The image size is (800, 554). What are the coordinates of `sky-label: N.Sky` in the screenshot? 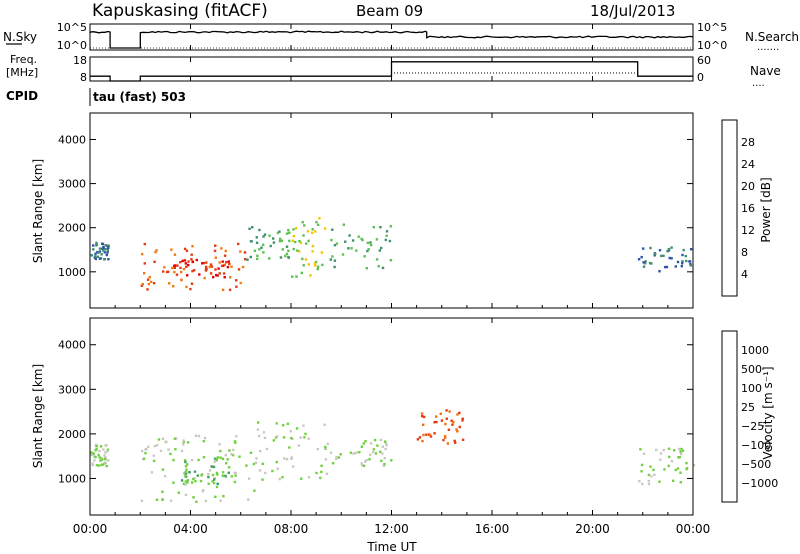 It's located at (20, 37).